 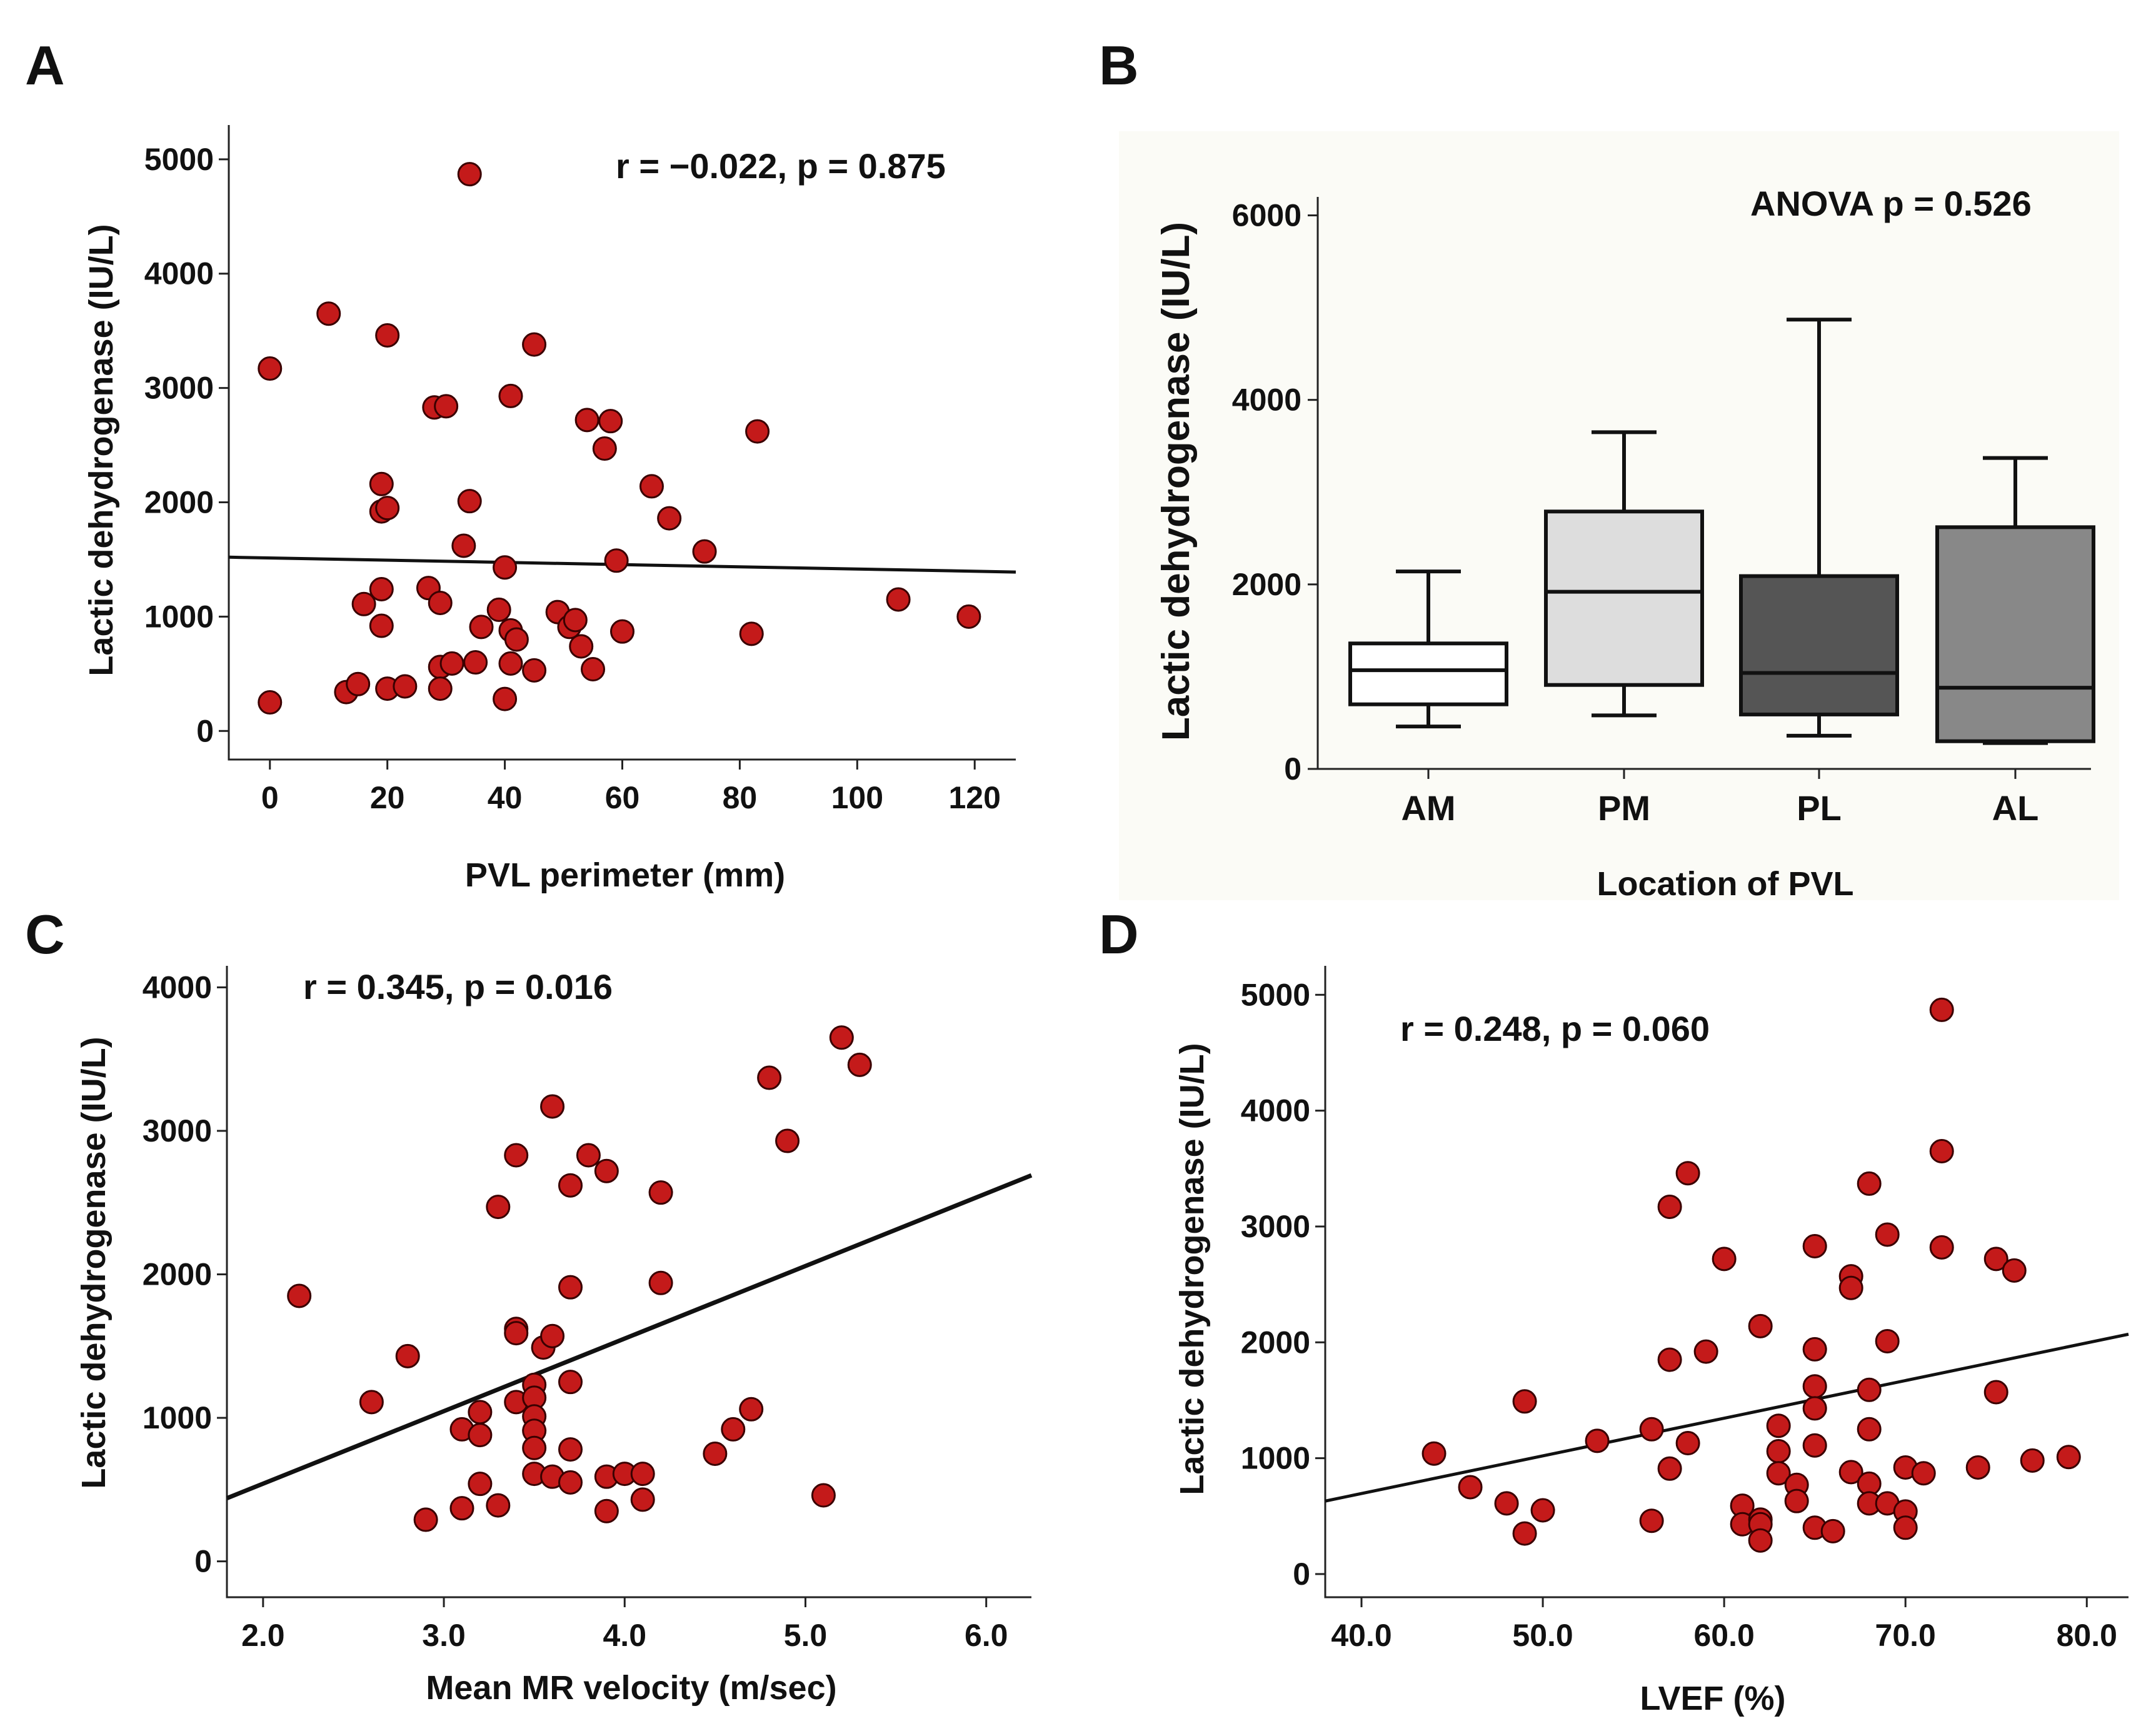 I want to click on panel-d-stat-annotation: r = 0.248, p = 0.060, so click(x=1555, y=1028).